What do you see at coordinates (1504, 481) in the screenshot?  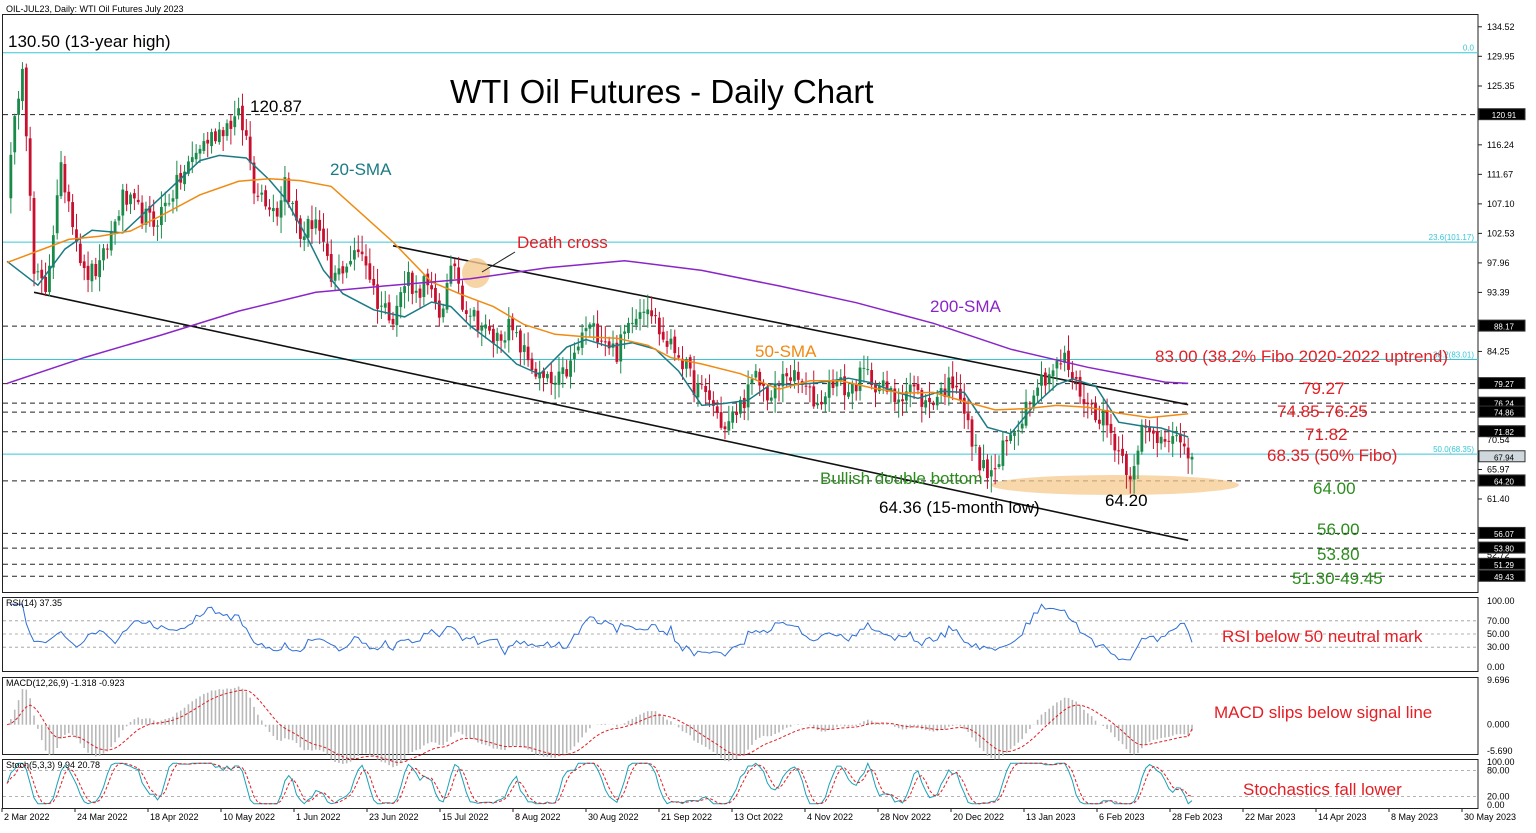 I see `price-badge-label: 64.20` at bounding box center [1504, 481].